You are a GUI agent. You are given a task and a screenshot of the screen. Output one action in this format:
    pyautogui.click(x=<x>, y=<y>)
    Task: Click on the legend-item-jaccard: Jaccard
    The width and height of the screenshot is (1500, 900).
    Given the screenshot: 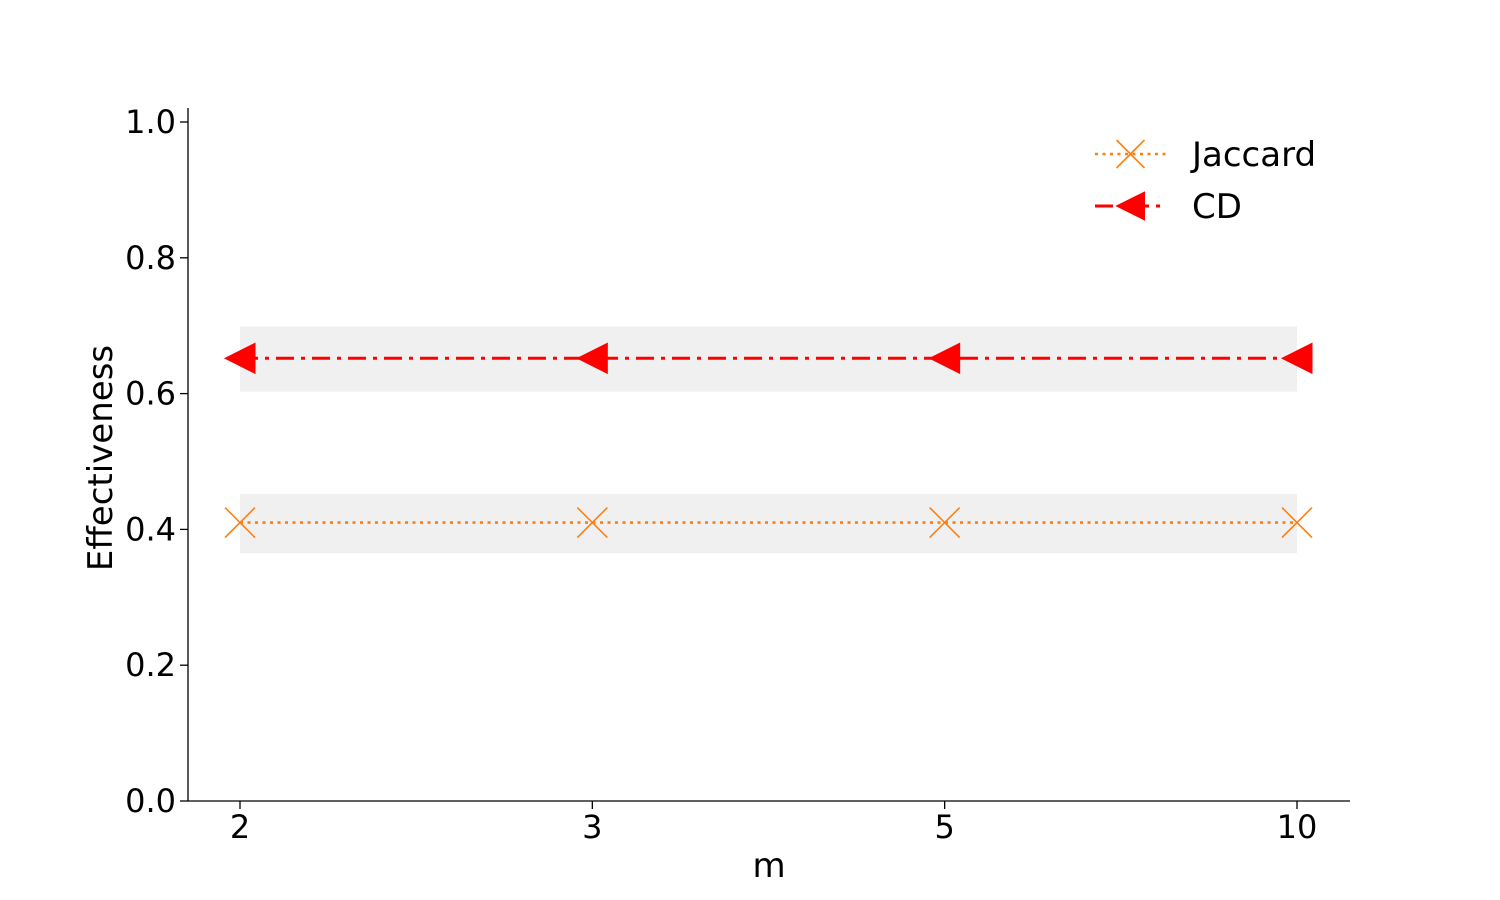 What is the action you would take?
    pyautogui.click(x=1205, y=155)
    